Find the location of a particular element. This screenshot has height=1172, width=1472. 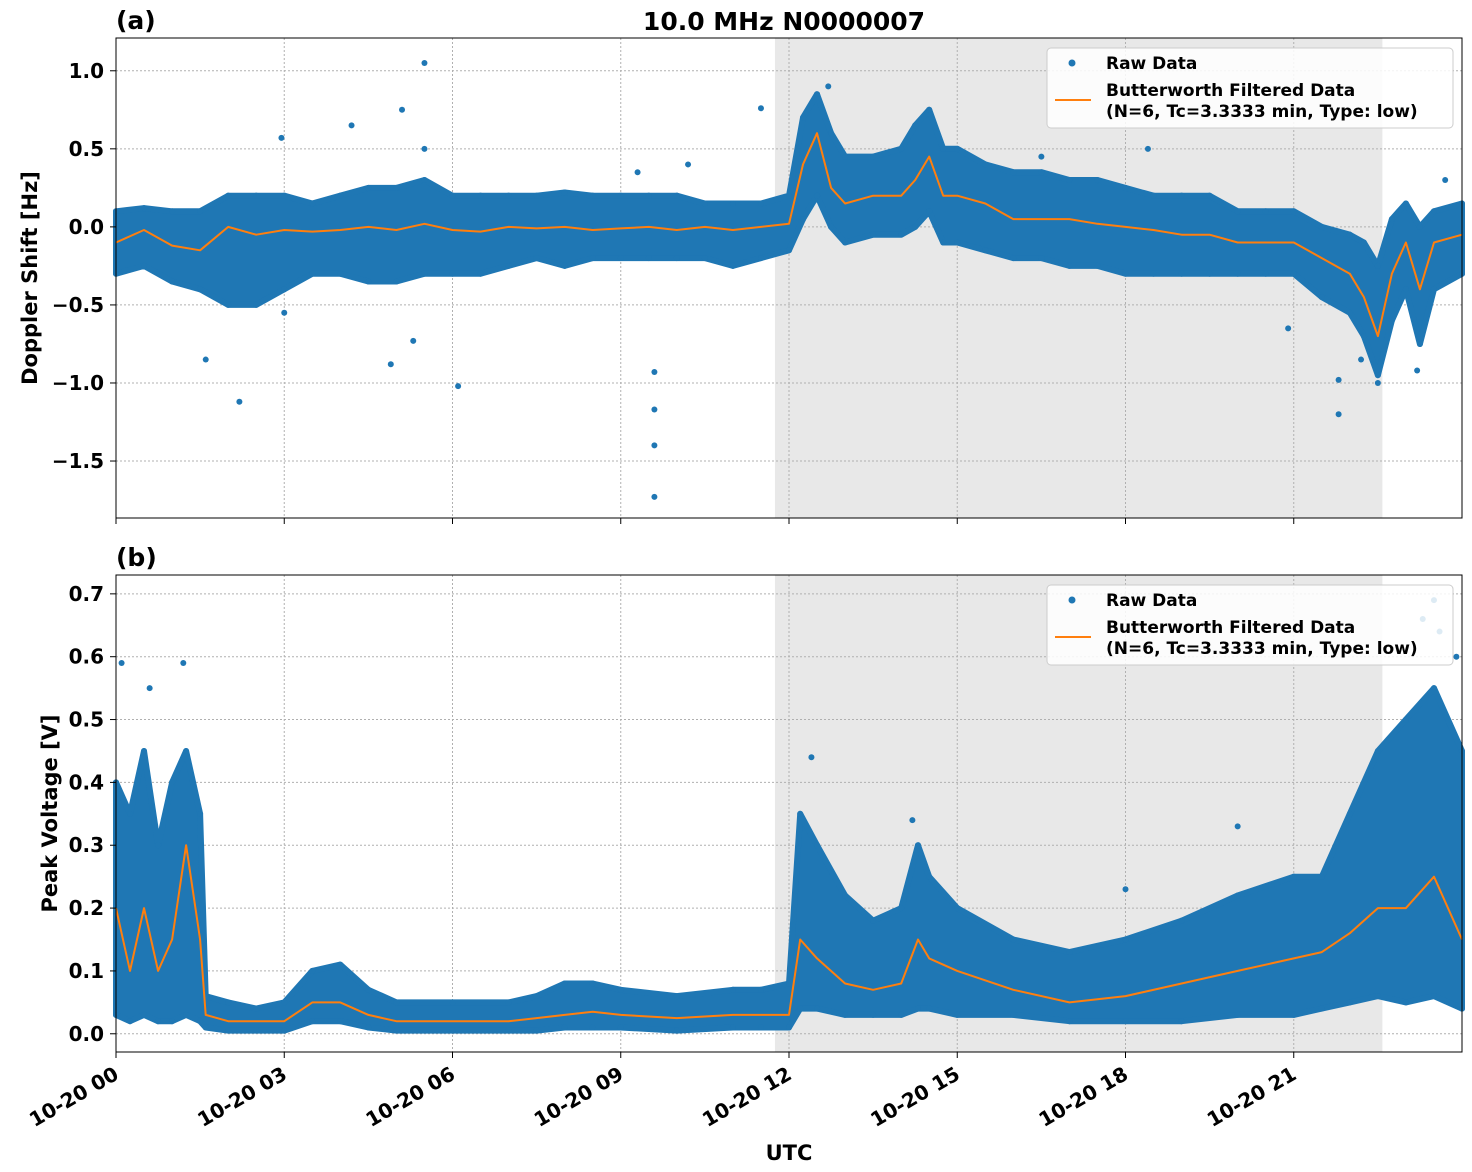

x-tick-label: 10-20 15 is located at coordinates (915, 1097).